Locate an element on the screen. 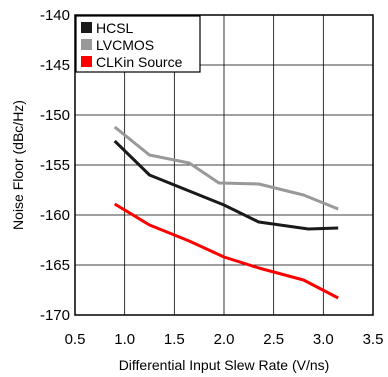 Image resolution: width=388 pixels, height=377 pixels. x-tick-labels: 0.5 1.0 1.5 2.0 2.5 3.0 3.5 is located at coordinates (224, 339).